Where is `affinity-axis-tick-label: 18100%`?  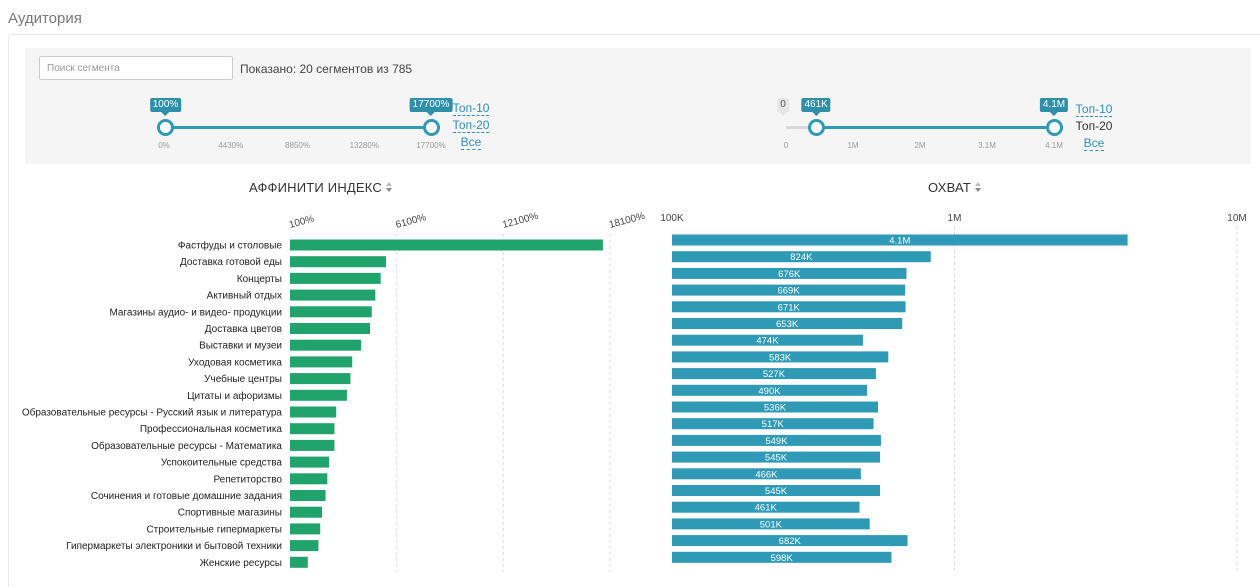
affinity-axis-tick-label: 18100% is located at coordinates (627, 221).